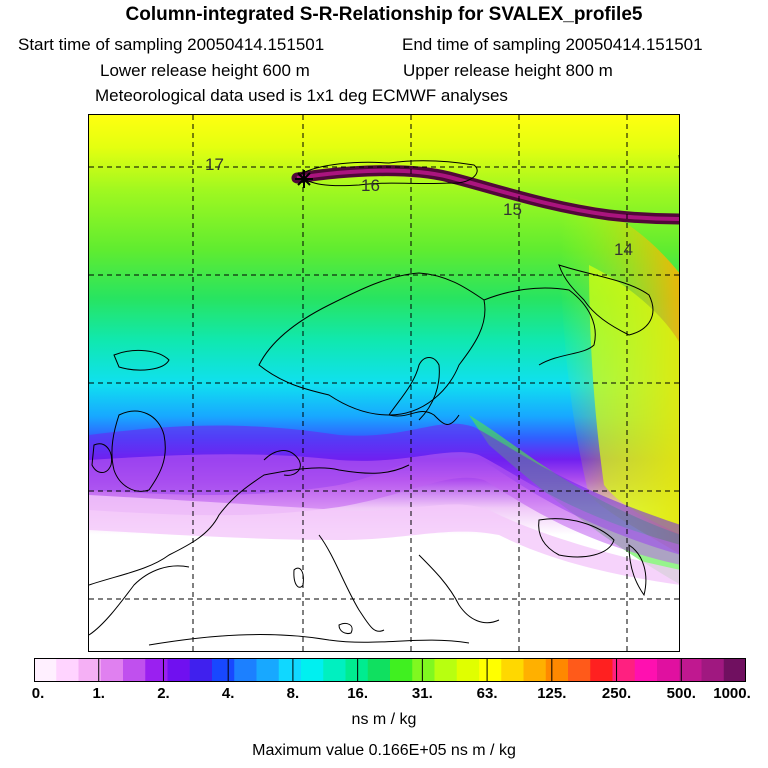 The height and width of the screenshot is (768, 768). What do you see at coordinates (623, 249) in the screenshot?
I see `track-label-14: 14` at bounding box center [623, 249].